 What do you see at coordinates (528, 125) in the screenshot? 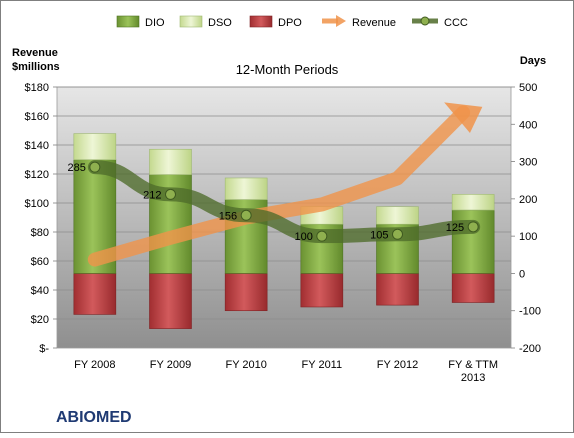
I see `right-tick-label: 400` at bounding box center [528, 125].